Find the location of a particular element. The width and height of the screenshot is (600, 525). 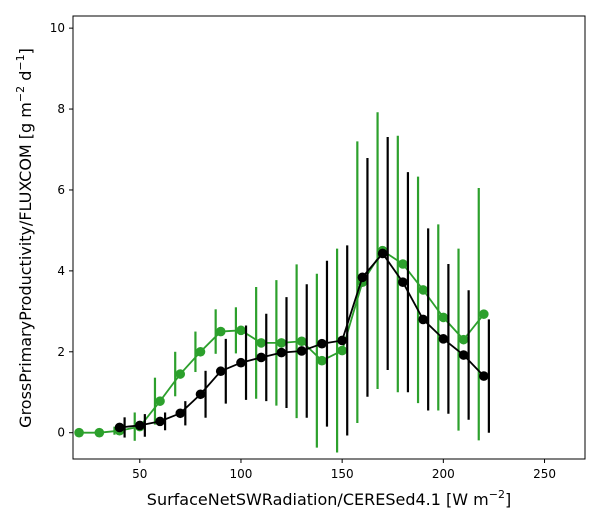

x-tick-label: 250 is located at coordinates (544, 474).